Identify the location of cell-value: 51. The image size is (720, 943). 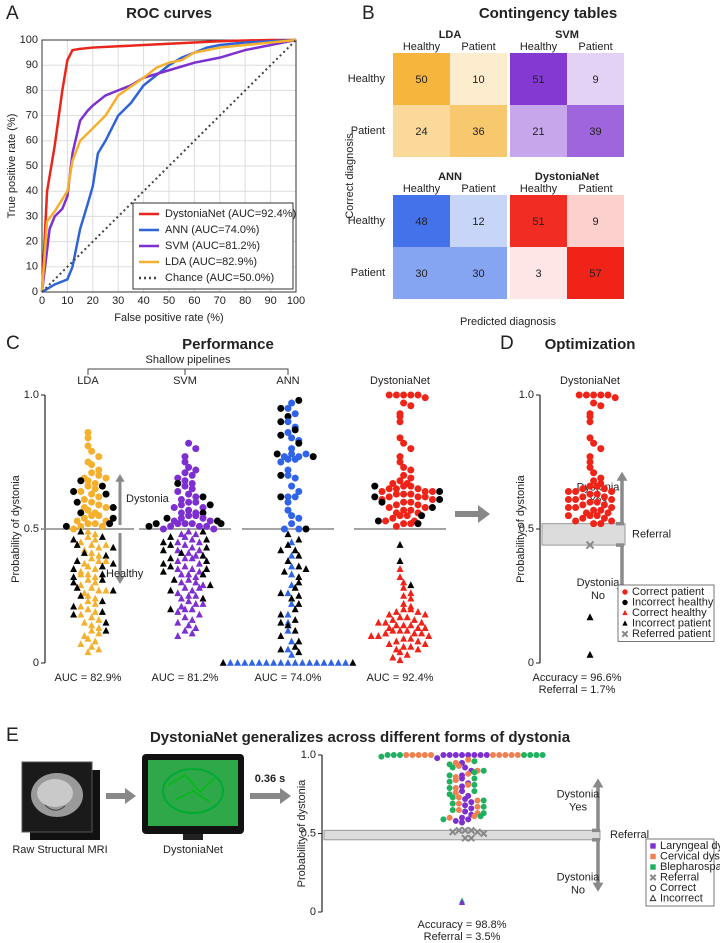
(538, 222).